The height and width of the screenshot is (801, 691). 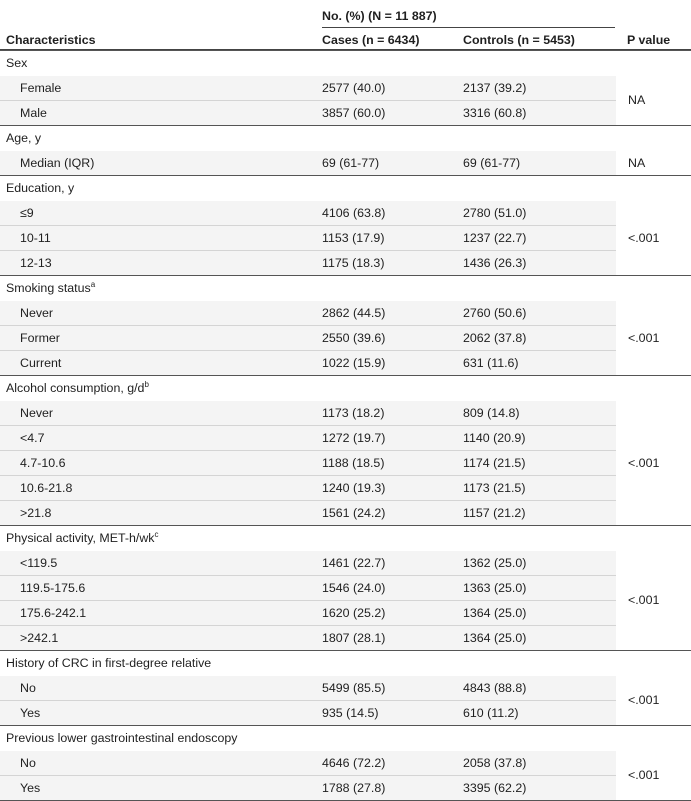 I want to click on spanning-header: No. (%) (N = 11 887), so click(x=379, y=16).